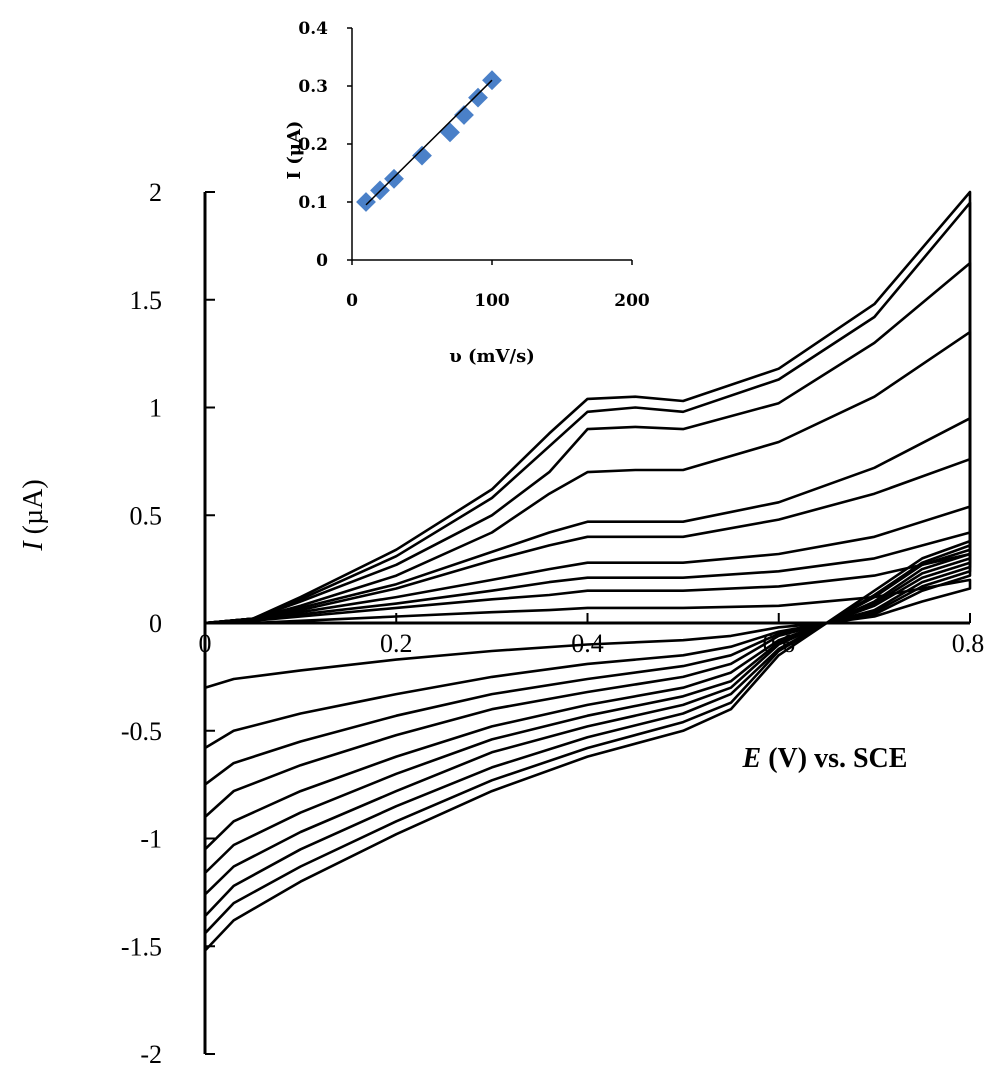 The height and width of the screenshot is (1079, 1000). Describe the element at coordinates (33, 546) in the screenshot. I see `main-y-axis-label-symbol: I` at that location.